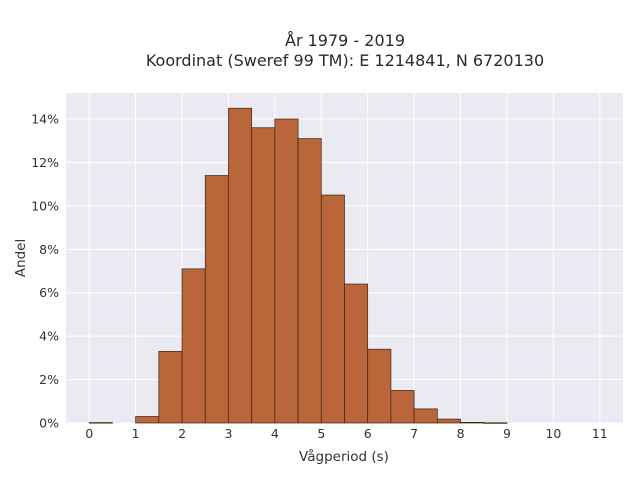 The width and height of the screenshot is (640, 480). Describe the element at coordinates (553, 433) in the screenshot. I see `x-tick-label: 10` at that location.